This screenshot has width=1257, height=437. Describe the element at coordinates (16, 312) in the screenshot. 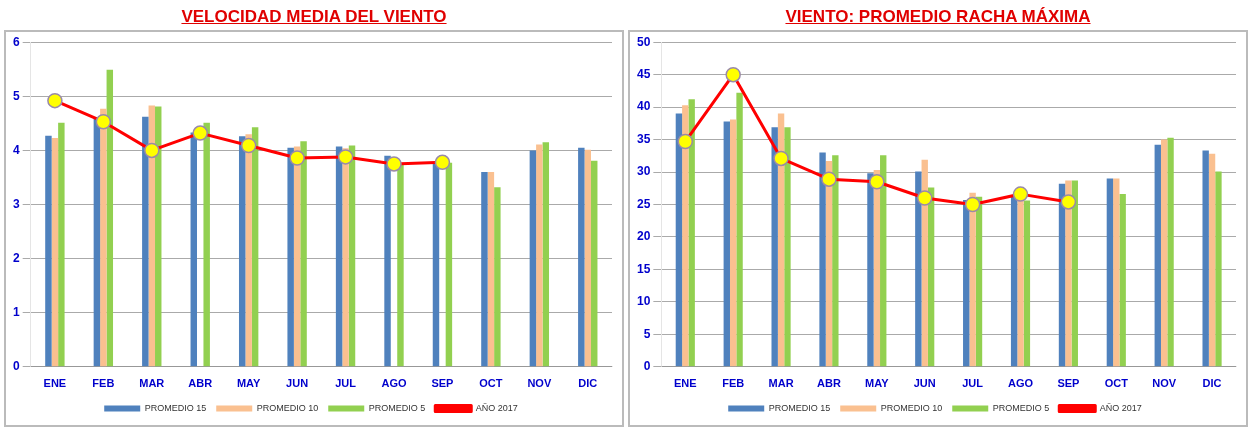

I see `y-tick-label: 1` at that location.